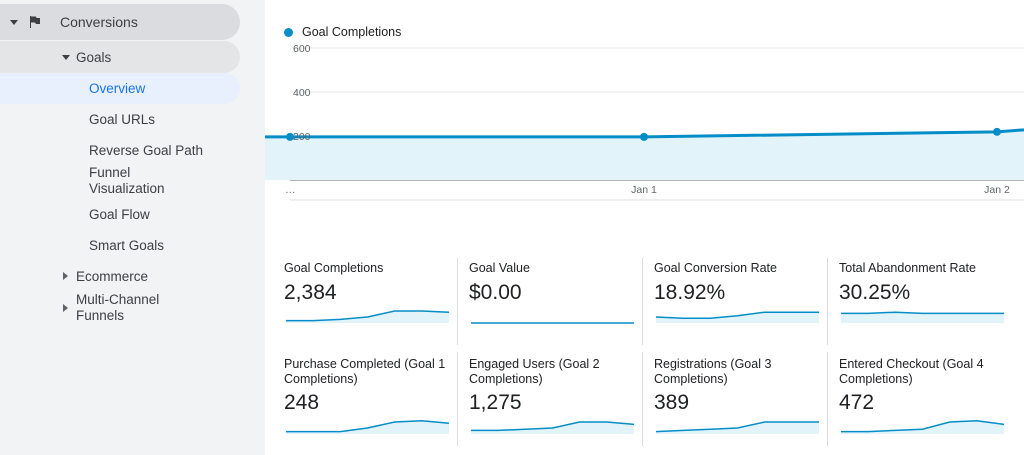 The height and width of the screenshot is (455, 1024). I want to click on sidebar-item-goal-flow: Goal Flow, so click(119, 214).